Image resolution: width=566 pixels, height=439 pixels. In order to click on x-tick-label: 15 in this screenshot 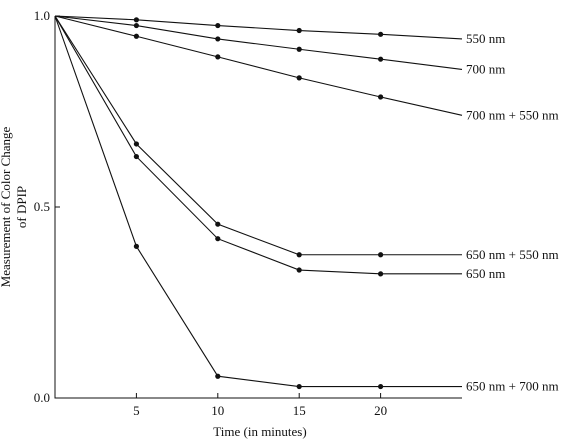, I will do `click(299, 410)`.